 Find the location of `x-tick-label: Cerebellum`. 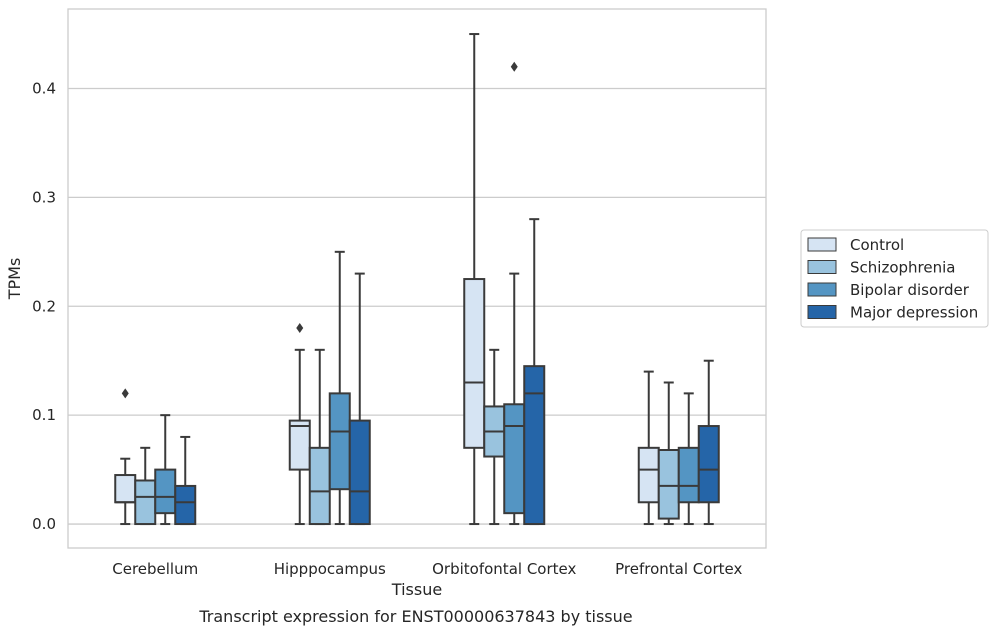

x-tick-label: Cerebellum is located at coordinates (155, 569).